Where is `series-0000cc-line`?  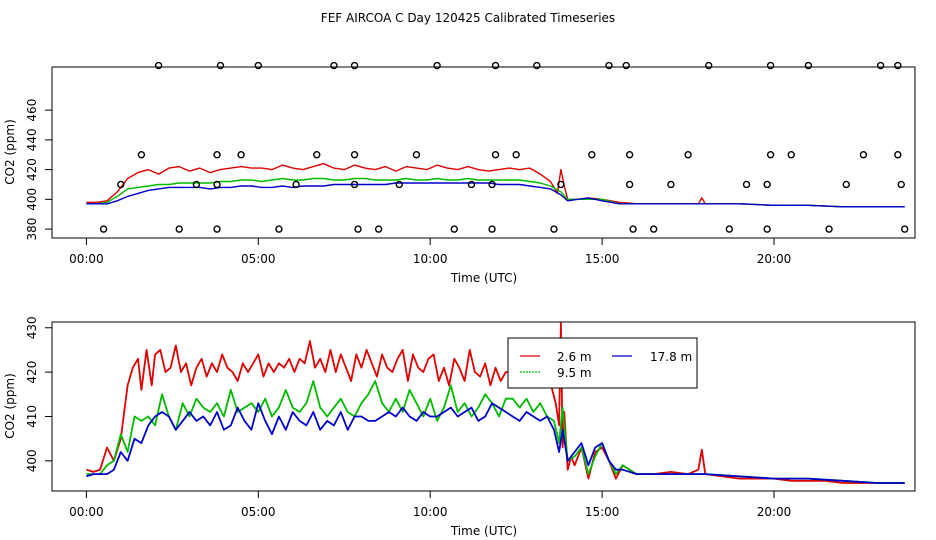
series-0000cc-line is located at coordinates (495, 195).